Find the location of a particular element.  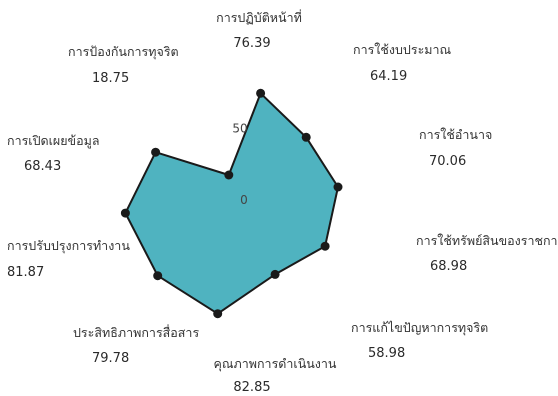

axis-label-4: การแก้ไขปัญหาการทุจริต is located at coordinates (419, 328).